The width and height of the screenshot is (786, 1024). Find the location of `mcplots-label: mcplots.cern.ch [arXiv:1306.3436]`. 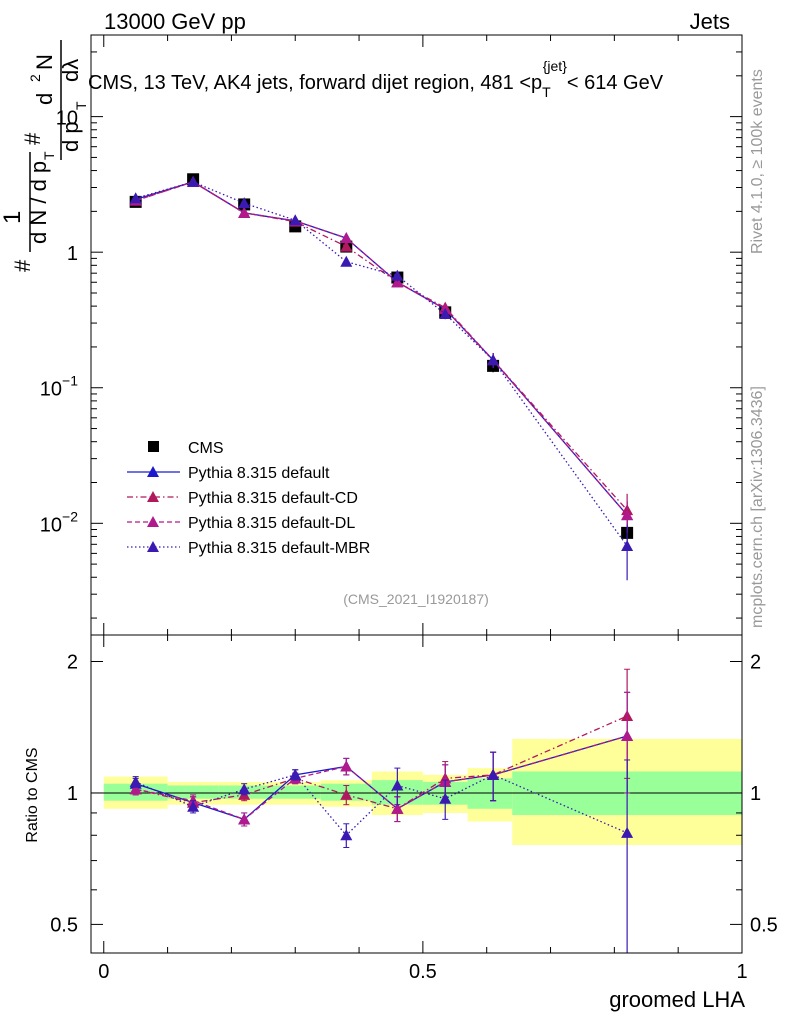

mcplots-label: mcplots.cern.ch [arXiv:1306.3436] is located at coordinates (757, 507).